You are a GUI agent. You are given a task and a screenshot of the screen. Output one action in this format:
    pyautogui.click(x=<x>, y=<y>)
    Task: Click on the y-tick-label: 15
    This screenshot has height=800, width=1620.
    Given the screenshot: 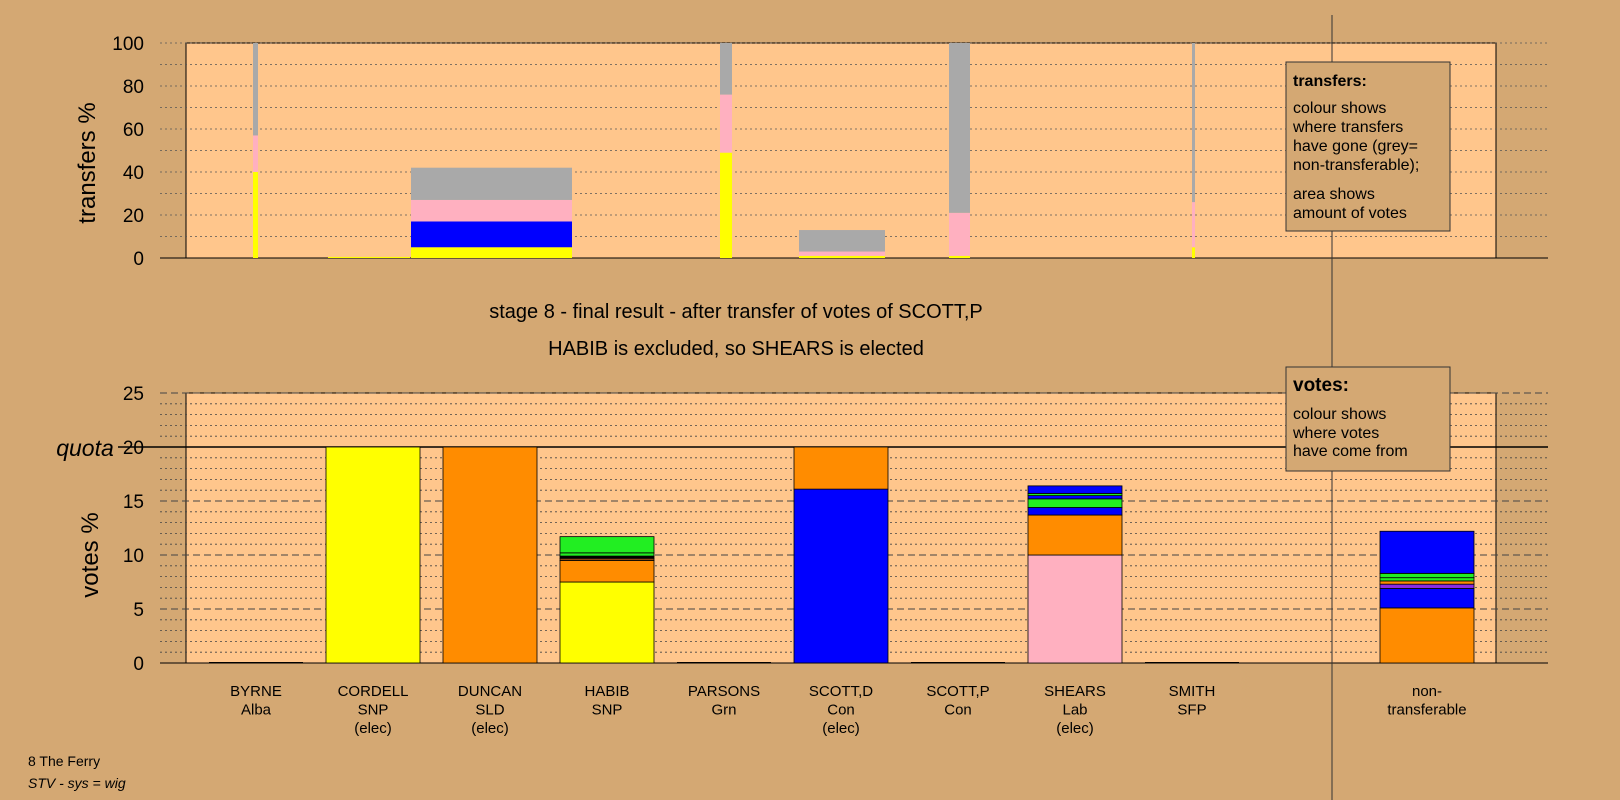 What is the action you would take?
    pyautogui.click(x=133, y=502)
    